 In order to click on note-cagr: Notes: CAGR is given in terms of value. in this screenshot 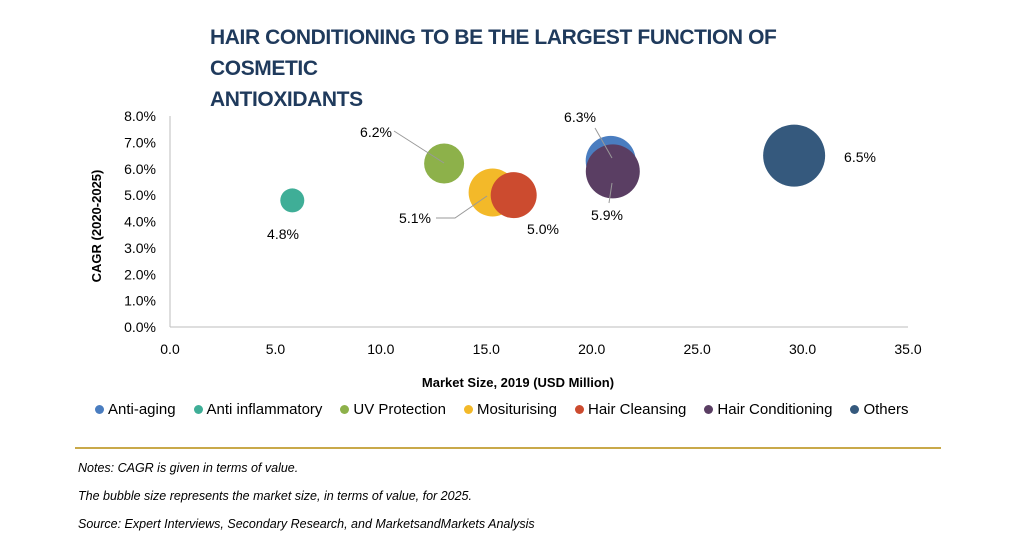, I will do `click(188, 468)`.